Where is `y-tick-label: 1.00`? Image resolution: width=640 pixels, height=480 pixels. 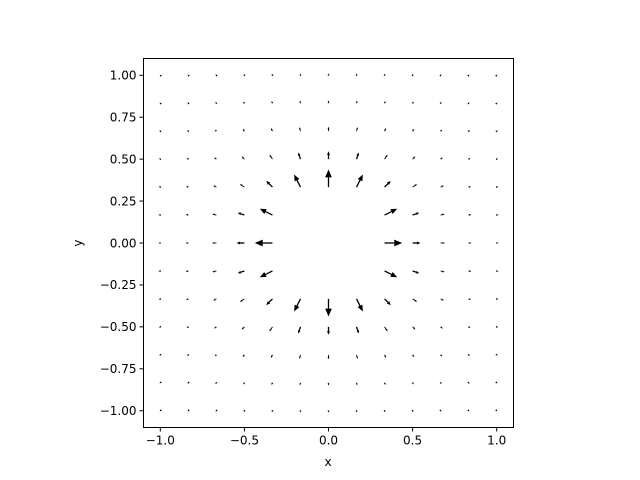
y-tick-label: 1.00 is located at coordinates (123, 76).